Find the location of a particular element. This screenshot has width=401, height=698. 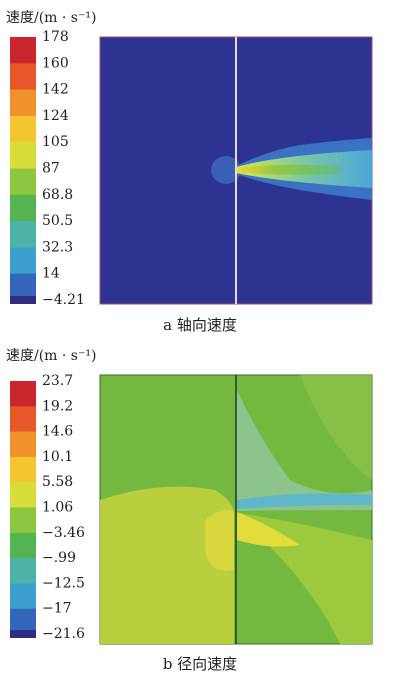

colorbar-label: 142 is located at coordinates (55, 90).